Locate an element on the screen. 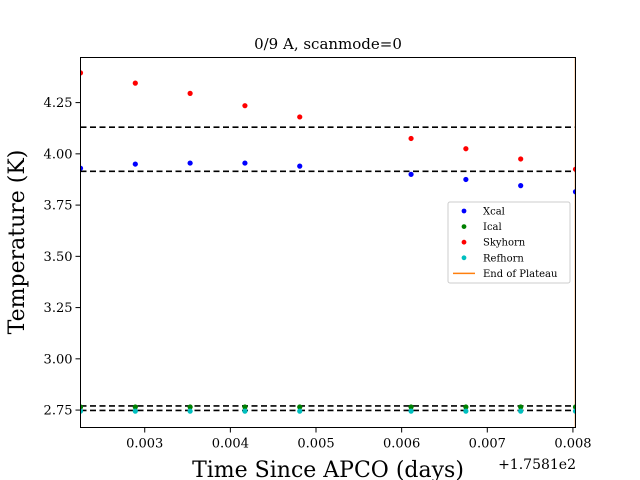  legend-box is located at coordinates (509, 242).